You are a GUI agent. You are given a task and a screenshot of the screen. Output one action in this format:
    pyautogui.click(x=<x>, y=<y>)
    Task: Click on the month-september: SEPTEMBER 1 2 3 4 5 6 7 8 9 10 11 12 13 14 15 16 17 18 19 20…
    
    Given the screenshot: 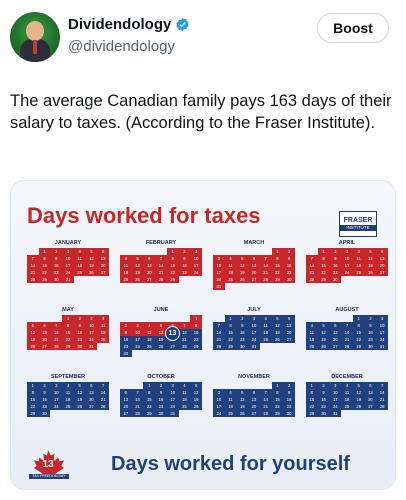 What is the action you would take?
    pyautogui.click(x=68, y=395)
    